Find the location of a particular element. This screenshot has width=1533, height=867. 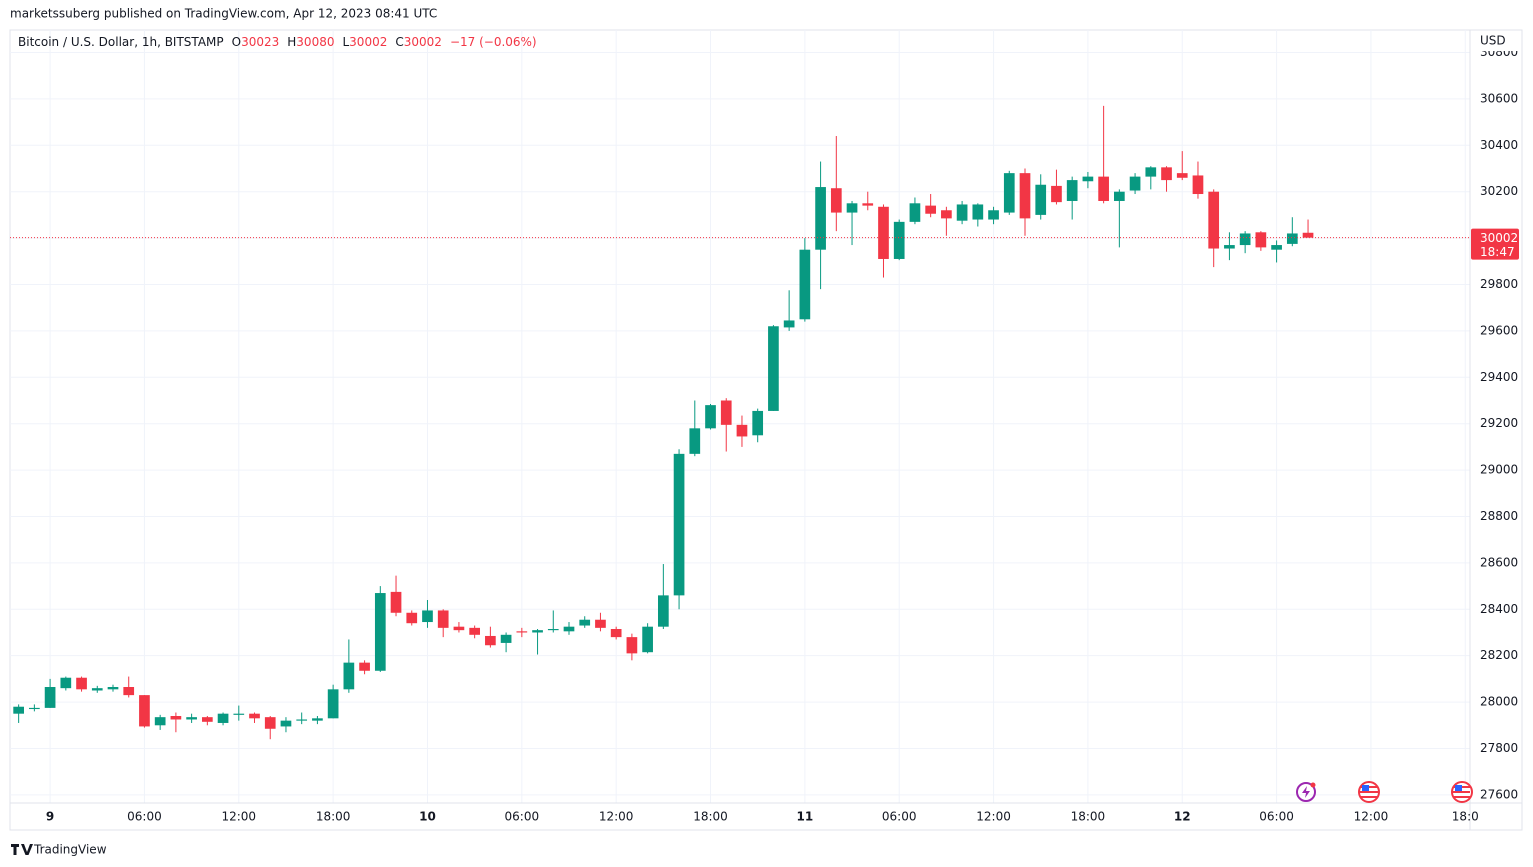

x-tick-label: 10 is located at coordinates (427, 817).